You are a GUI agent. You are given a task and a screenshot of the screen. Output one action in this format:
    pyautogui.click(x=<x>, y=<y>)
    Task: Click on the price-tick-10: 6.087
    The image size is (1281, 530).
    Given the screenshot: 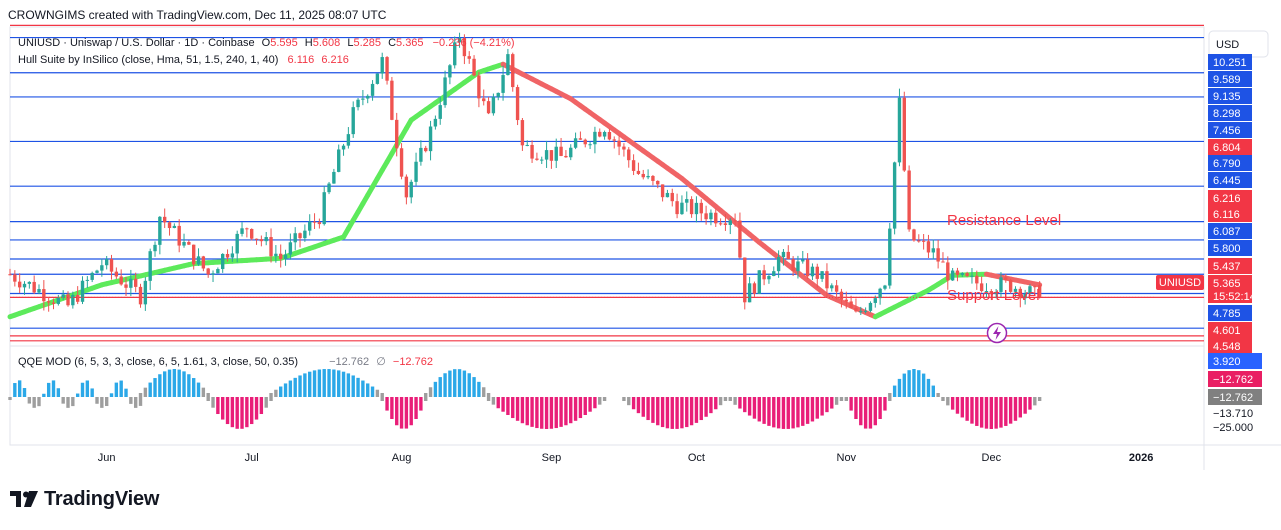 What is the action you would take?
    pyautogui.click(x=1227, y=232)
    